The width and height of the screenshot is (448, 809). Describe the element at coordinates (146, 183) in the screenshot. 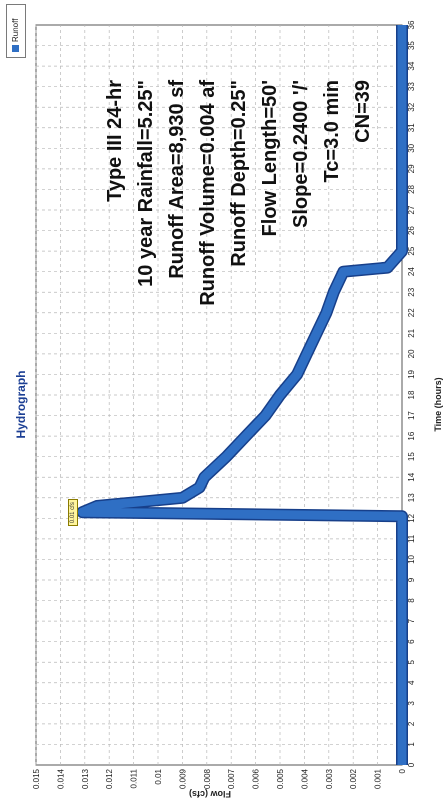

I see `annotation-rainfall: 10 year Rainfall=5.25"` at that location.